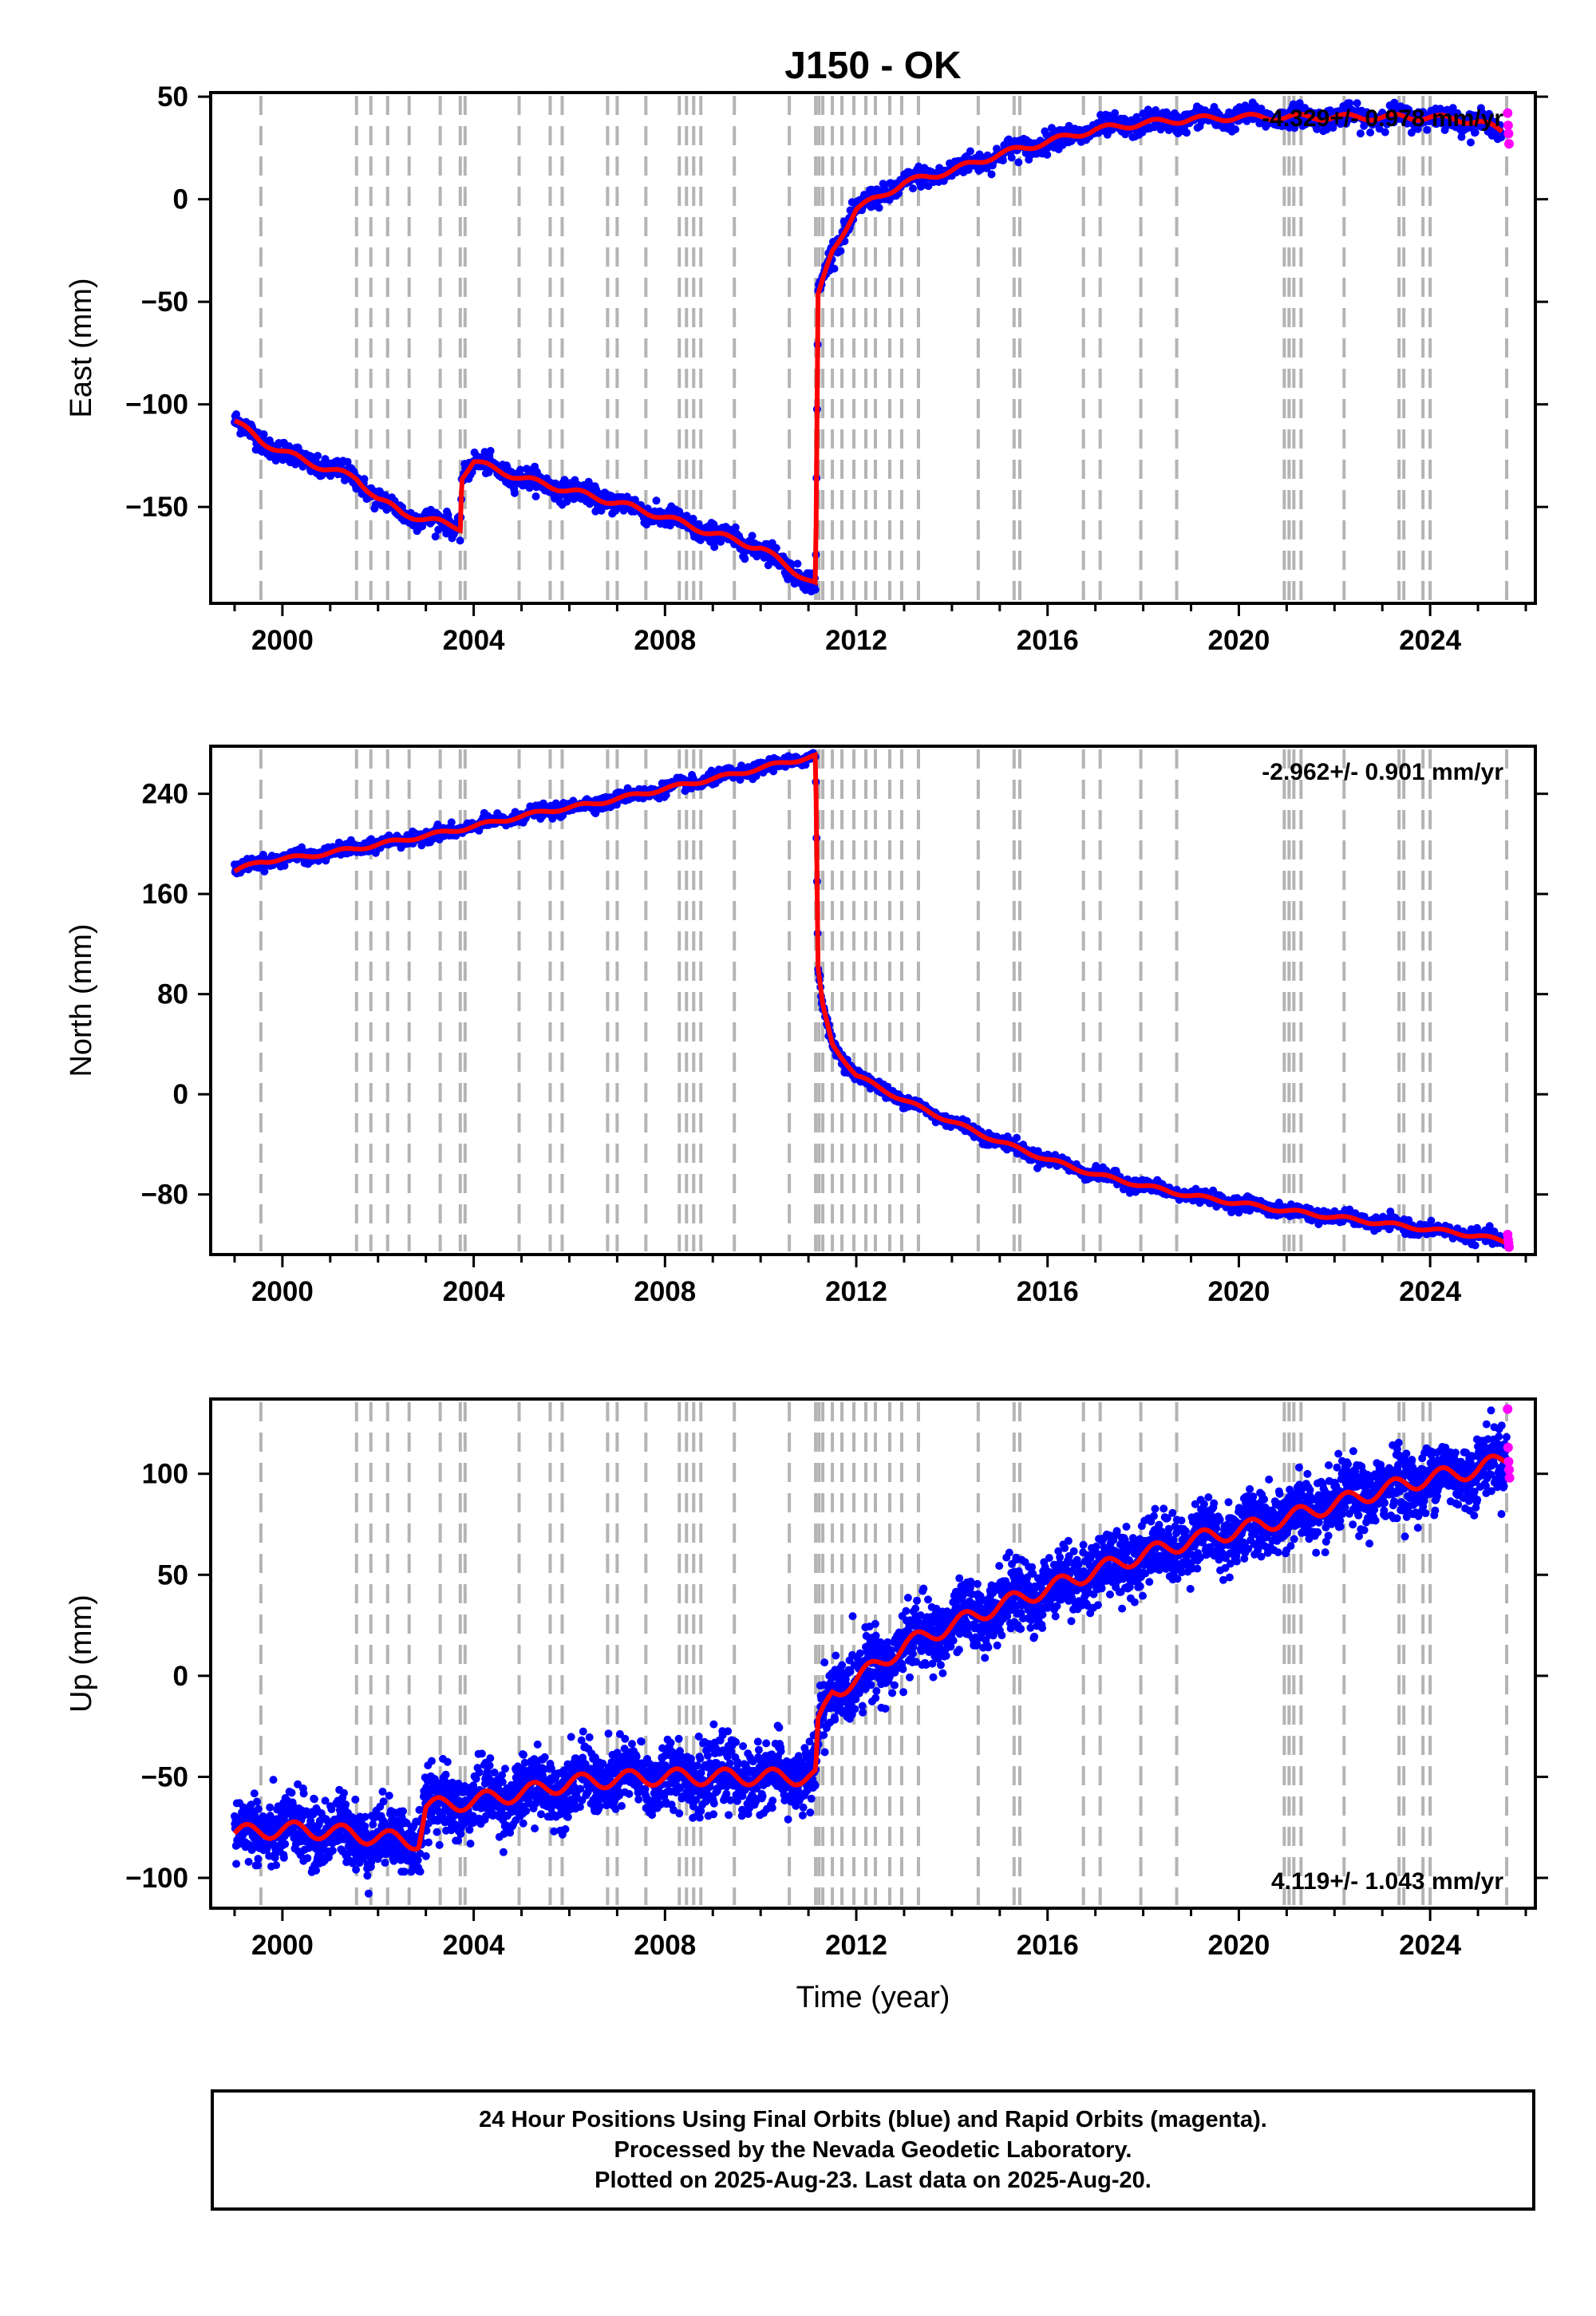 This screenshot has width=1596, height=2316. Describe the element at coordinates (1382, 772) in the screenshot. I see `rate-label: -2.962+/- 0.901 mm/yr` at that location.